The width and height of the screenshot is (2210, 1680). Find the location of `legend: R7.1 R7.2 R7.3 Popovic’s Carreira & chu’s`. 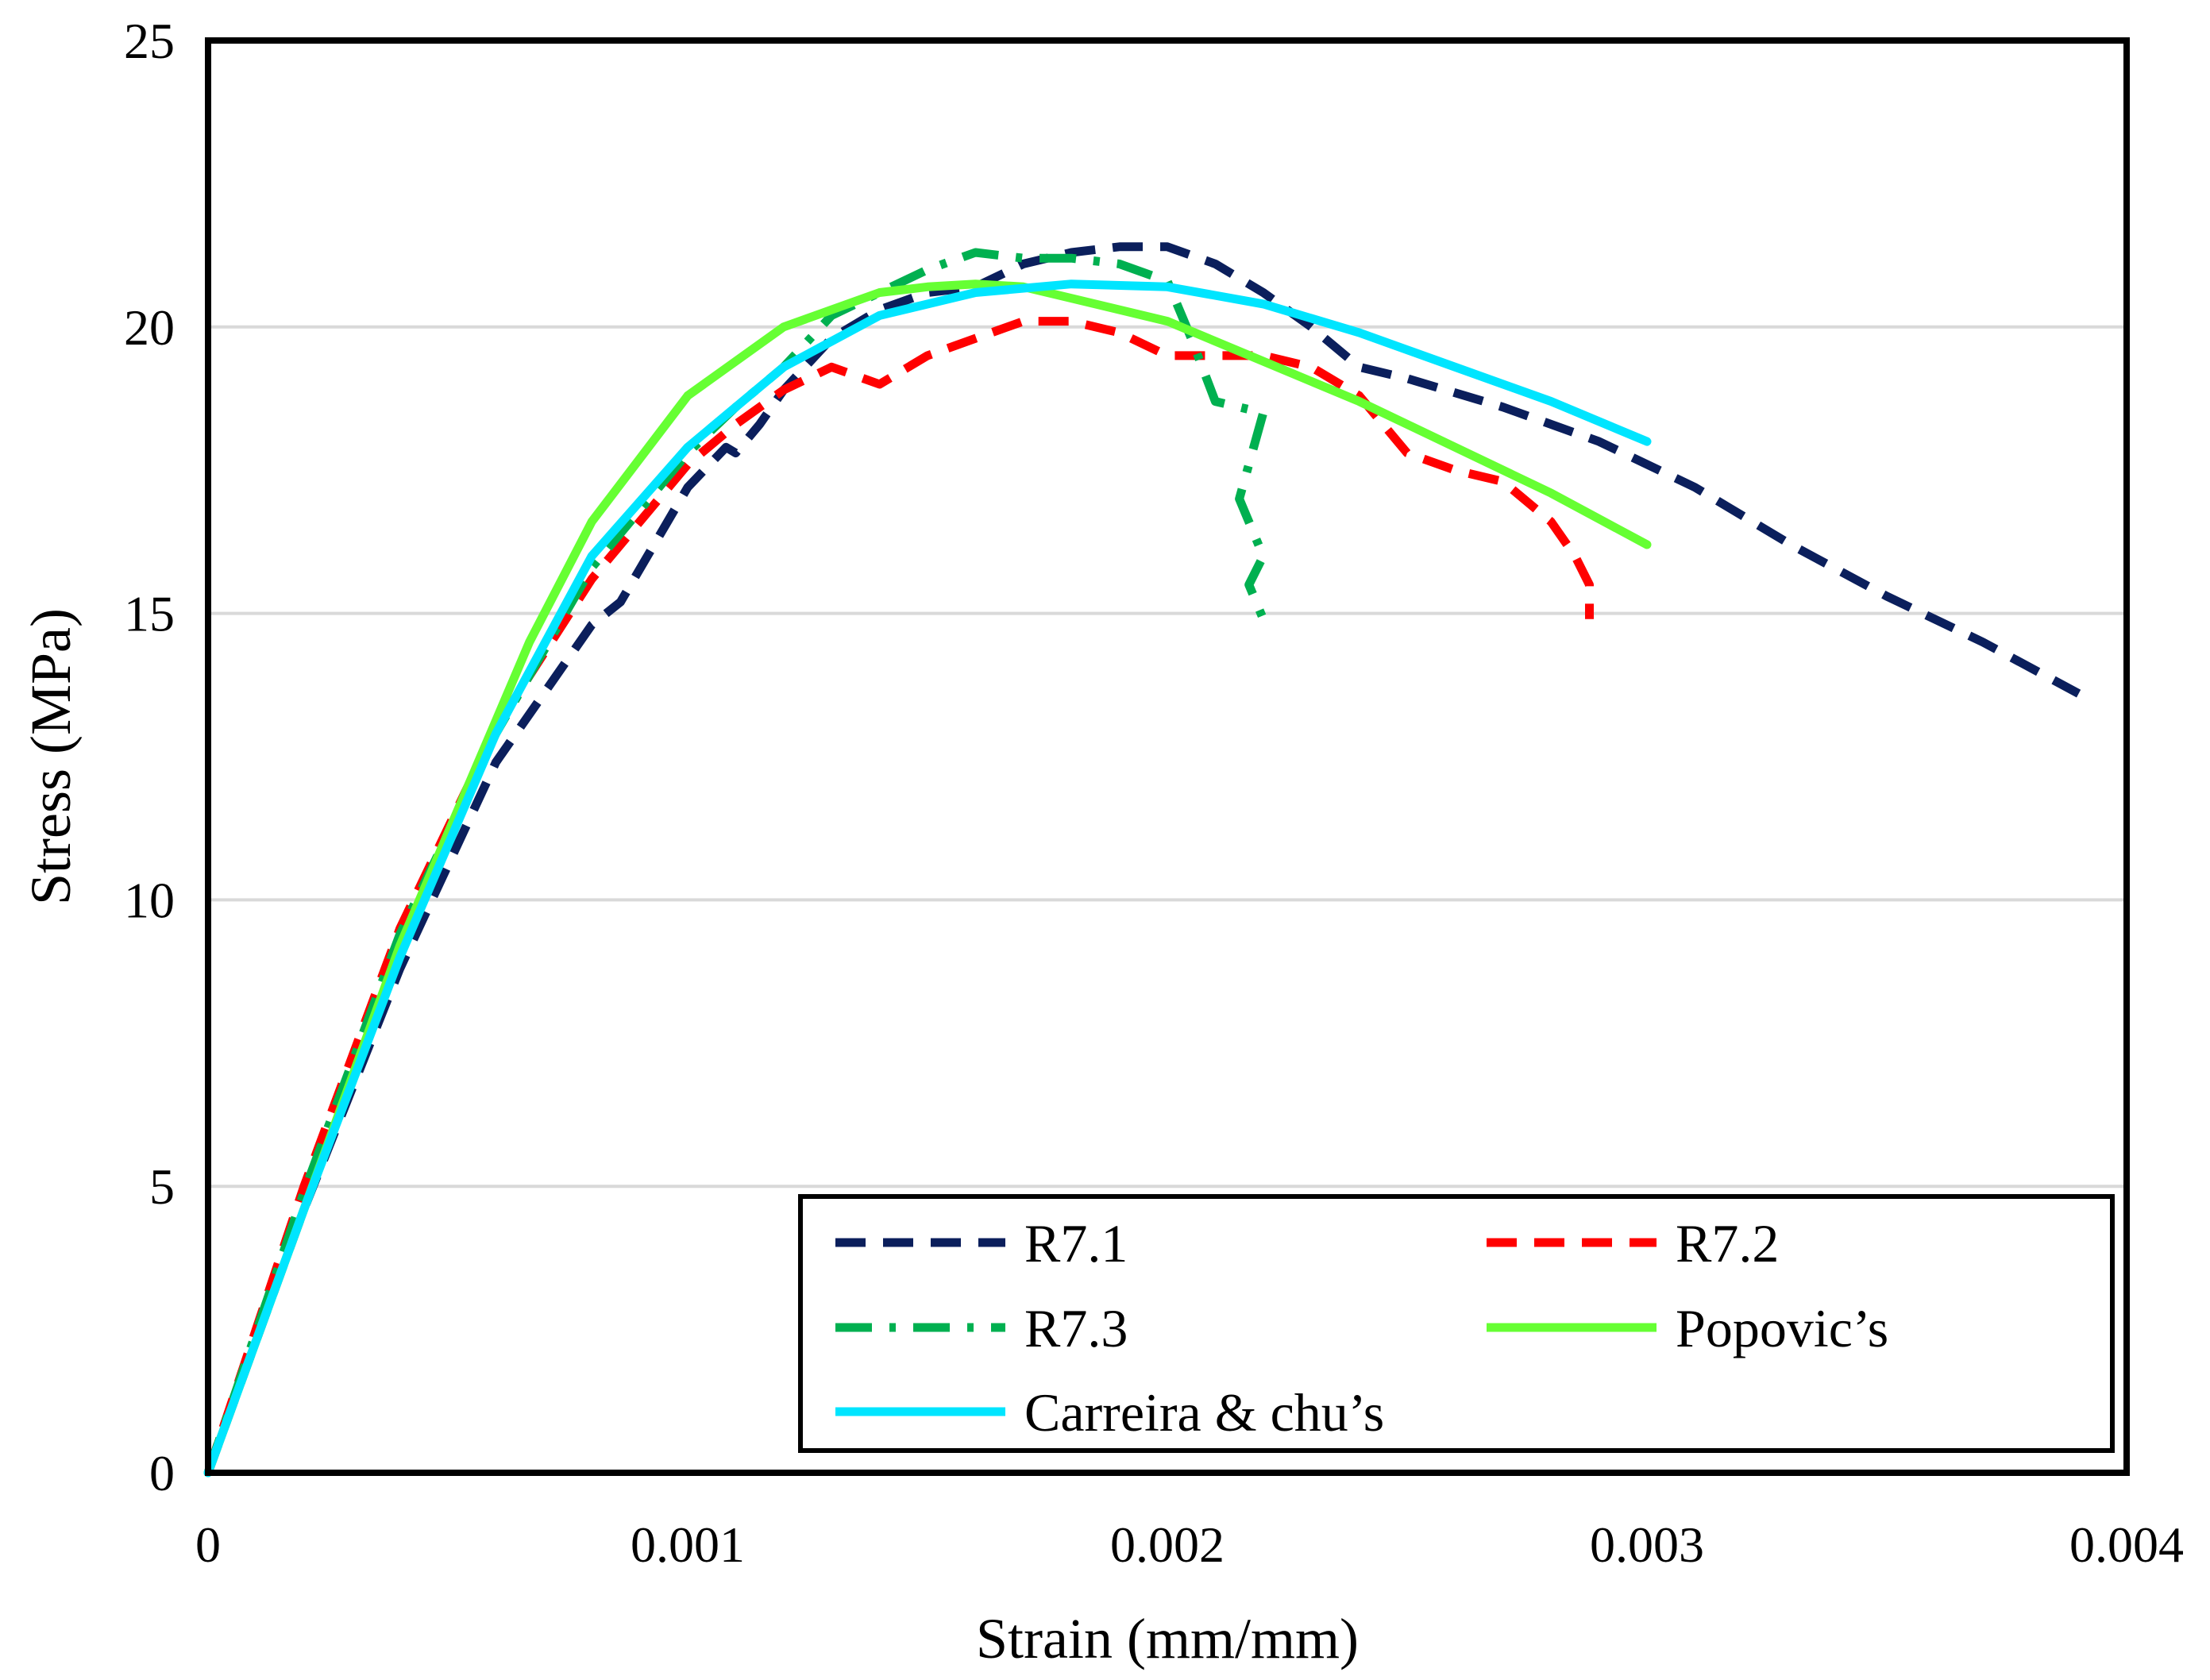

legend: R7.1 R7.2 R7.3 Popovic’s Carreira & chu’s is located at coordinates (1456, 1323).